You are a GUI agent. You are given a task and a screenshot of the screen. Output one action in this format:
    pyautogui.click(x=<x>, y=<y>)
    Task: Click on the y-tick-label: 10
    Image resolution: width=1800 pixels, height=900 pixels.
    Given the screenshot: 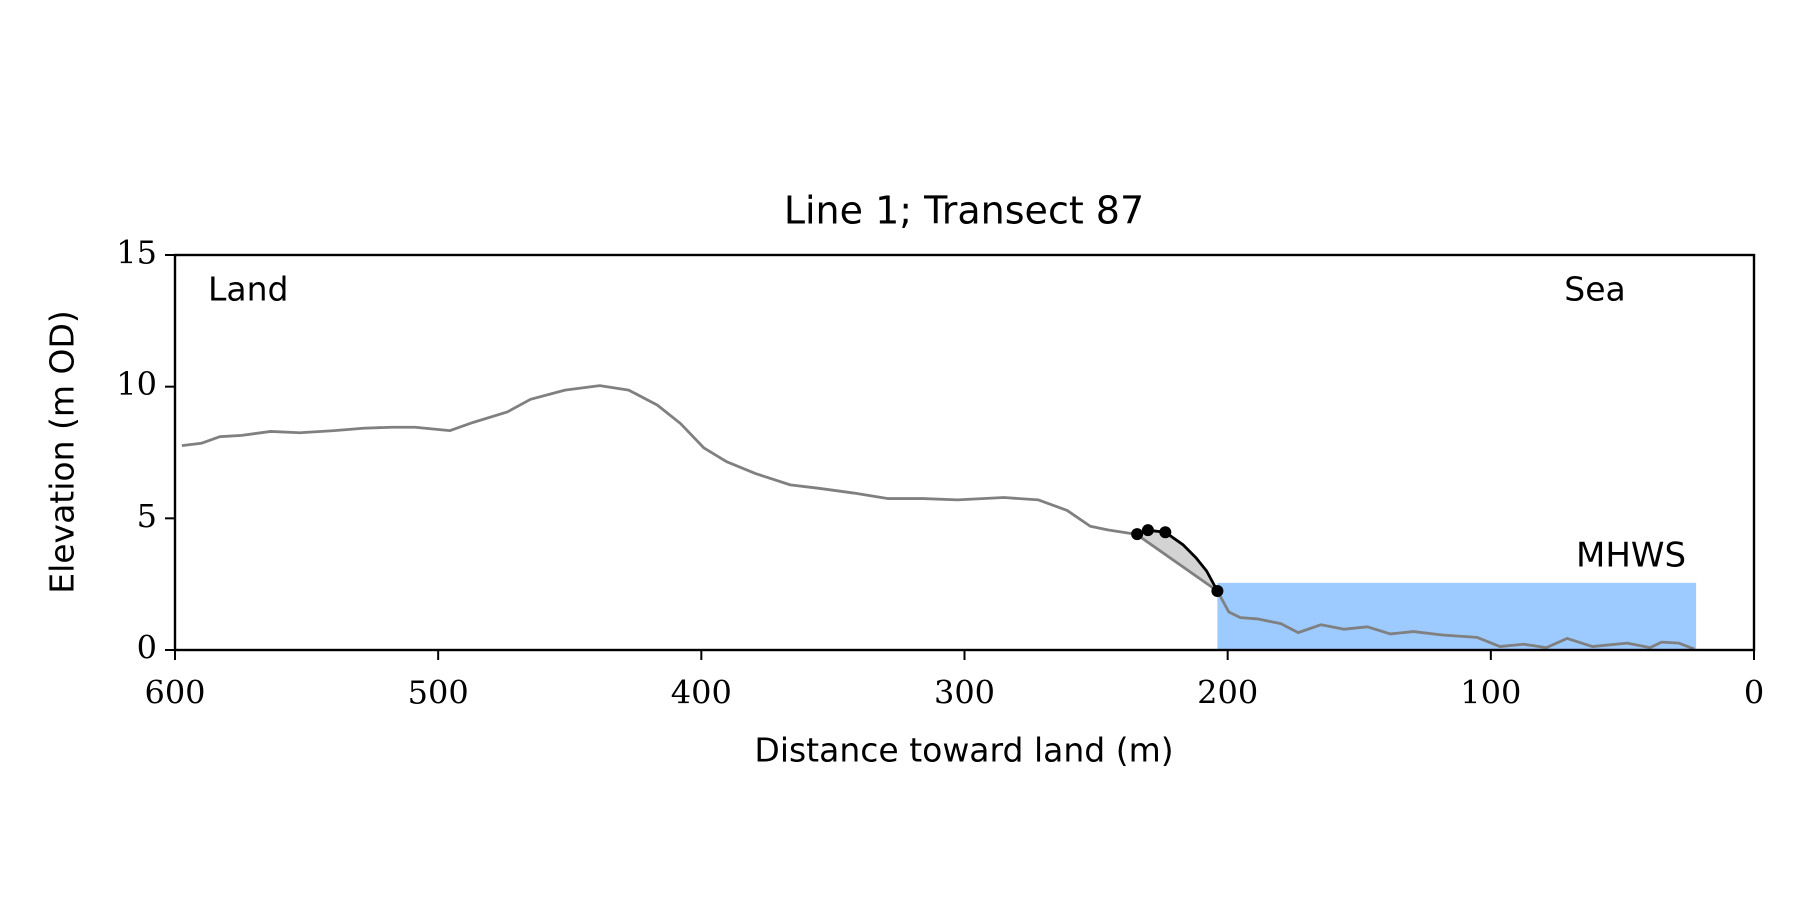 What is the action you would take?
    pyautogui.click(x=136, y=384)
    